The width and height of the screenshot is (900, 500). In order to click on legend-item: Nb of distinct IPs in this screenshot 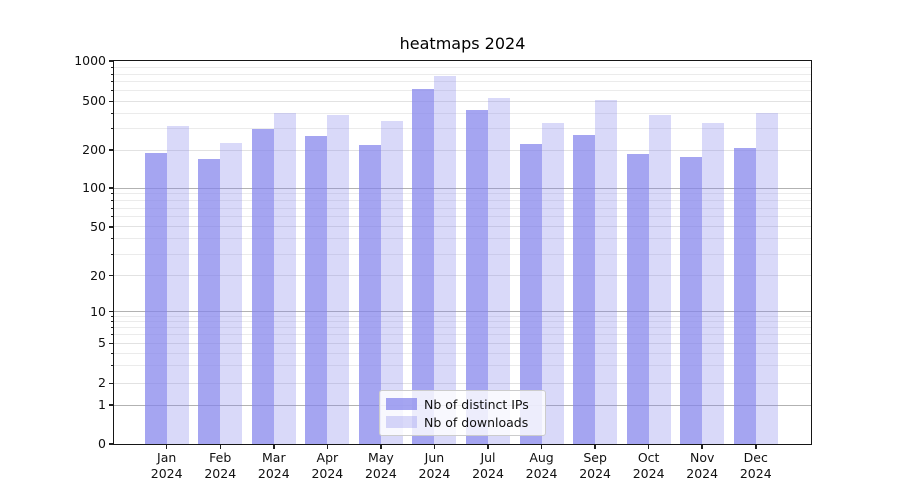, I will do `click(461, 404)`.